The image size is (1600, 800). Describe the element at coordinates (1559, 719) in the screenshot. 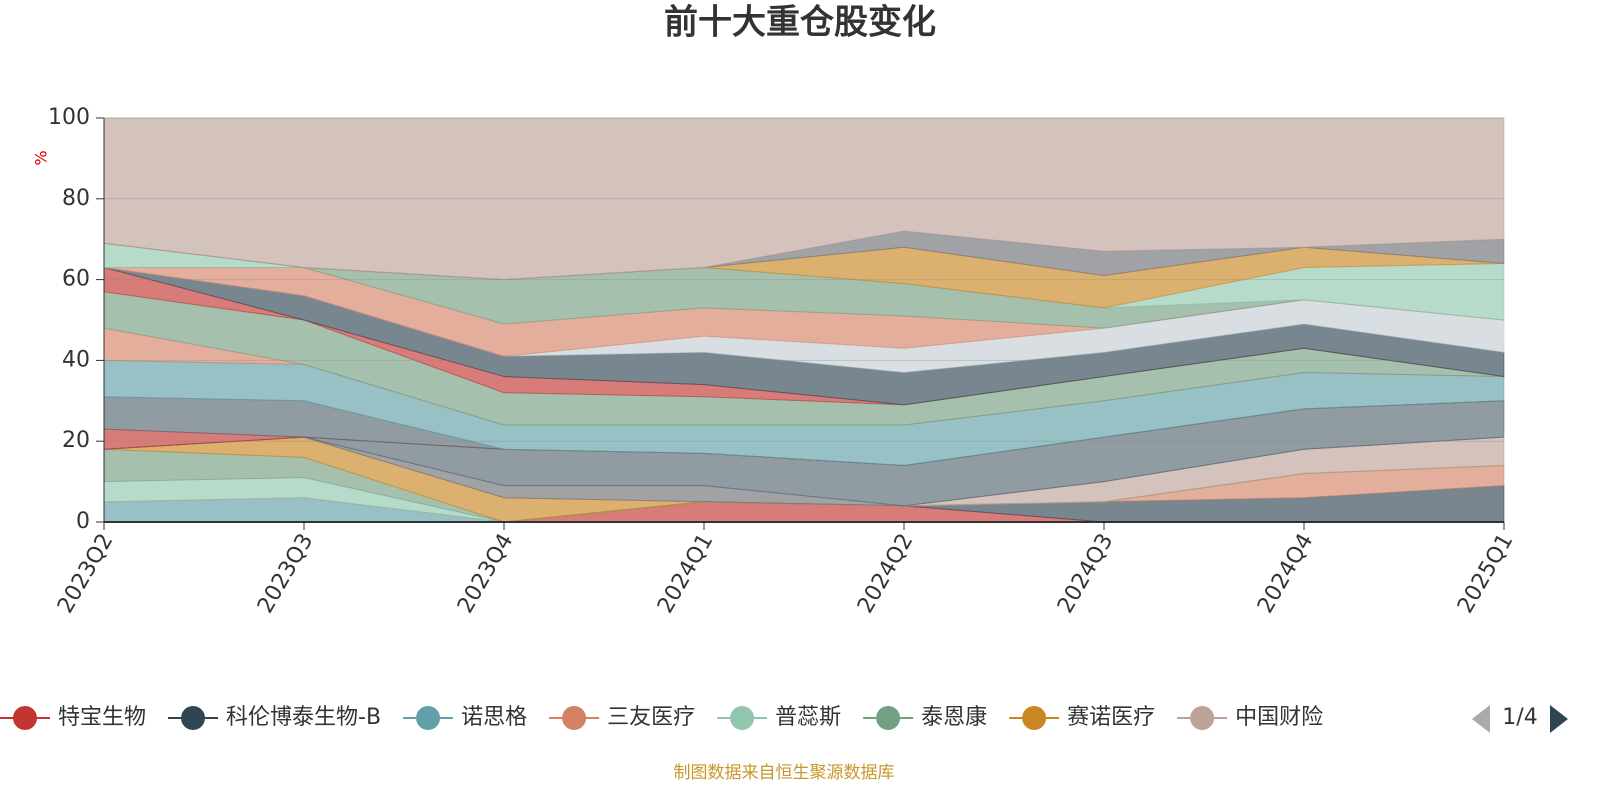

I see `legend-next` at that location.